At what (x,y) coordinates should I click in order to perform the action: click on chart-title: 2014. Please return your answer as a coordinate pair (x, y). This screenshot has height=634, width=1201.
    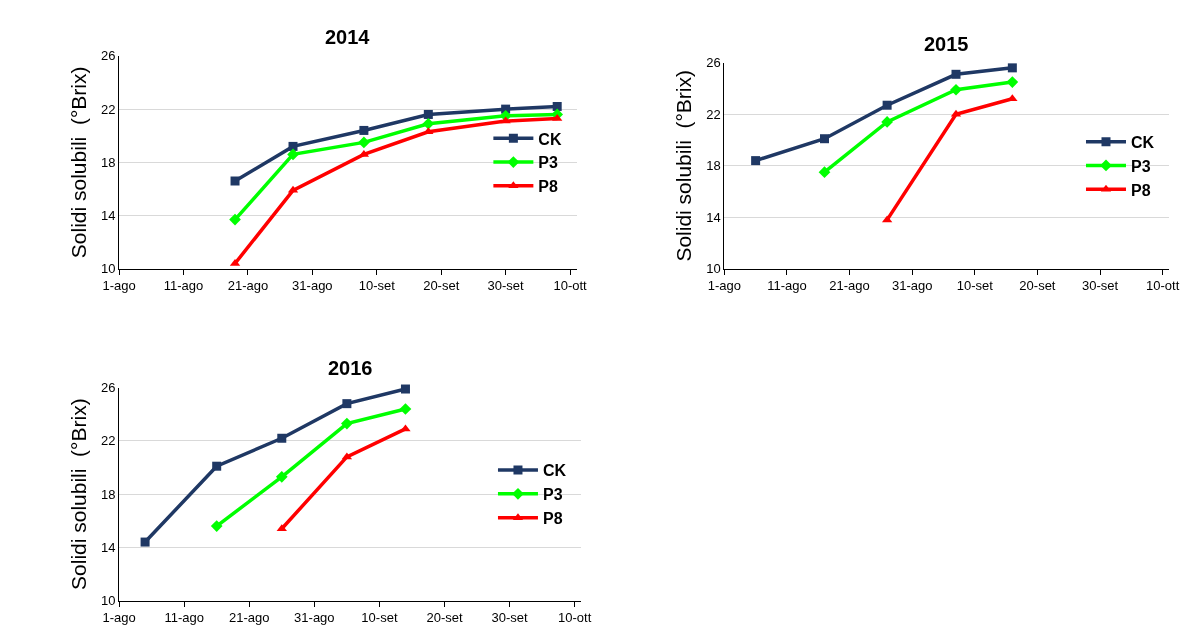
    Looking at the image, I should click on (348, 37).